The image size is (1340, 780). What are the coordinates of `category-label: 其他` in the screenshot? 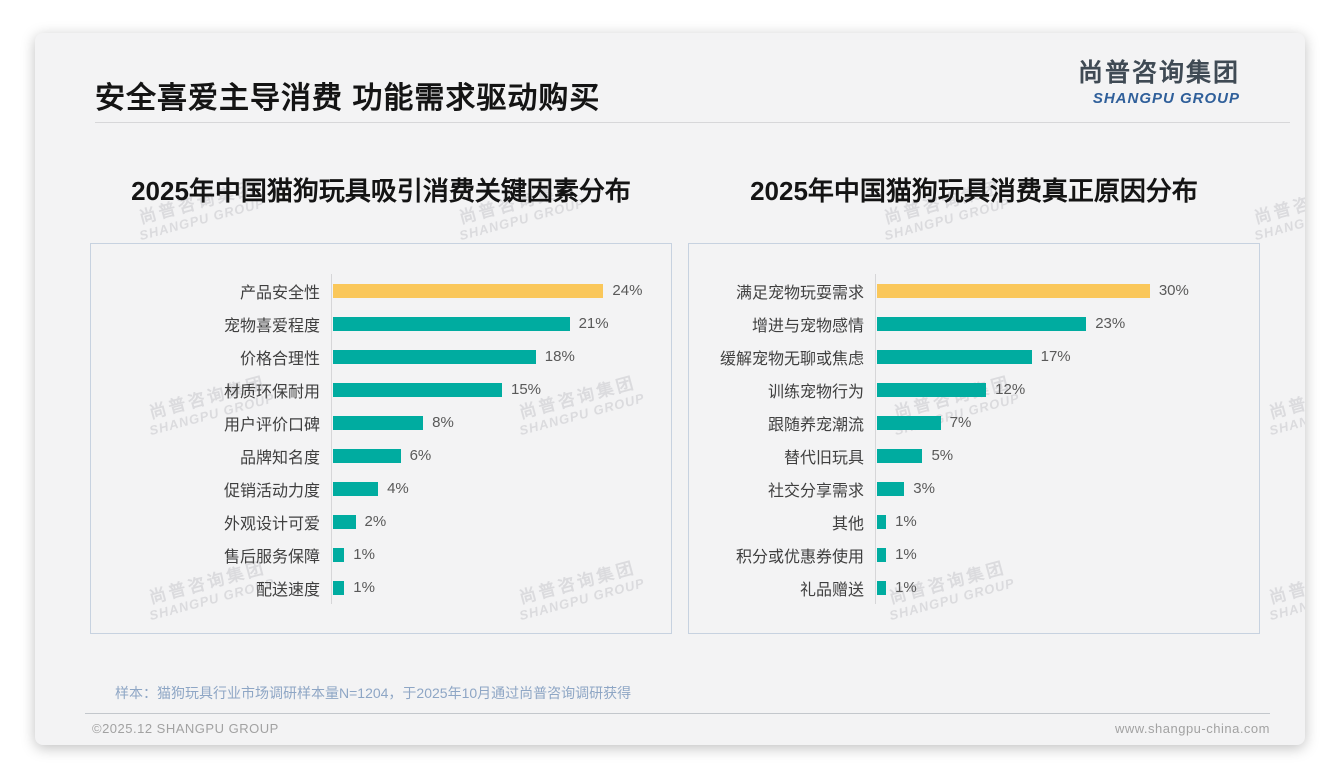 It's located at (847, 524).